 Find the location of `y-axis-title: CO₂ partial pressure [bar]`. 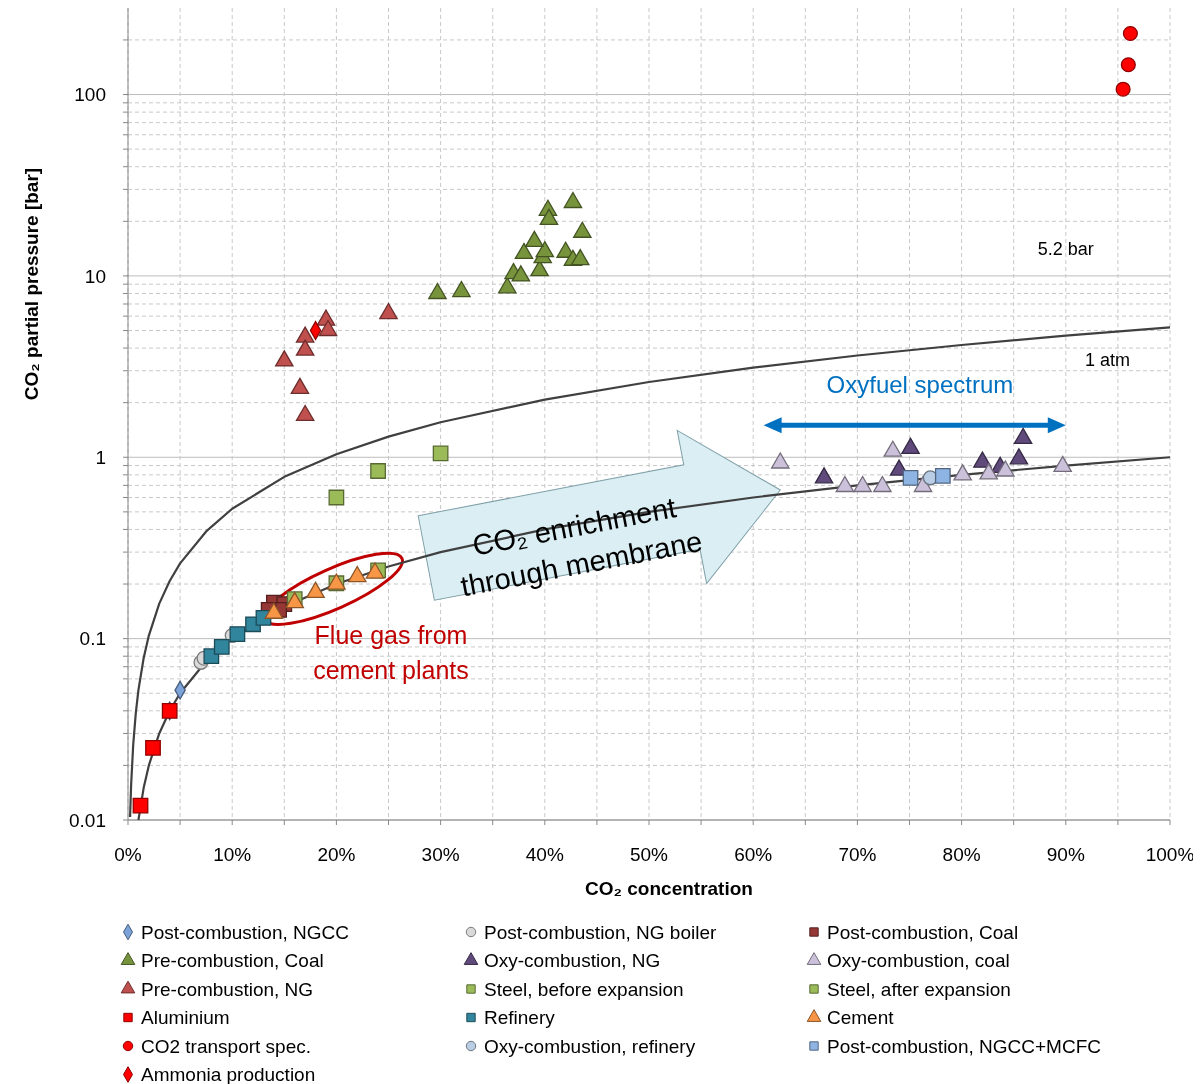

y-axis-title: CO₂ partial pressure [bar] is located at coordinates (31, 284).